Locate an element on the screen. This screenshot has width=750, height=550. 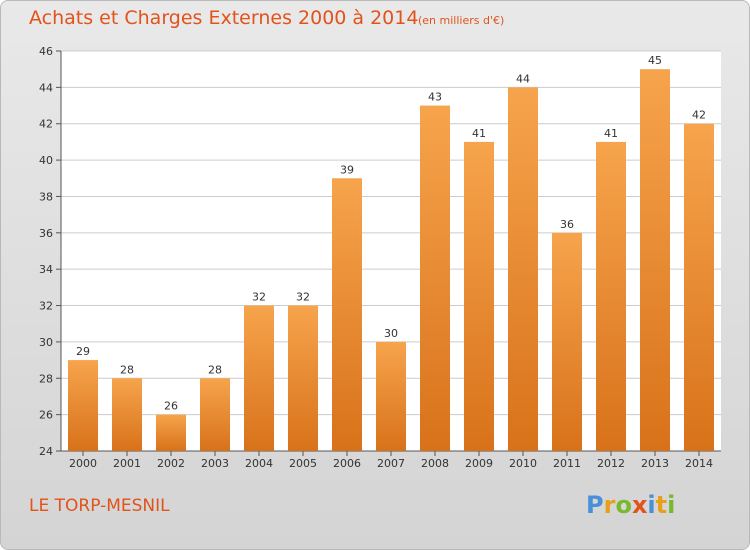
x-tick-label: 2005 is located at coordinates (303, 463).